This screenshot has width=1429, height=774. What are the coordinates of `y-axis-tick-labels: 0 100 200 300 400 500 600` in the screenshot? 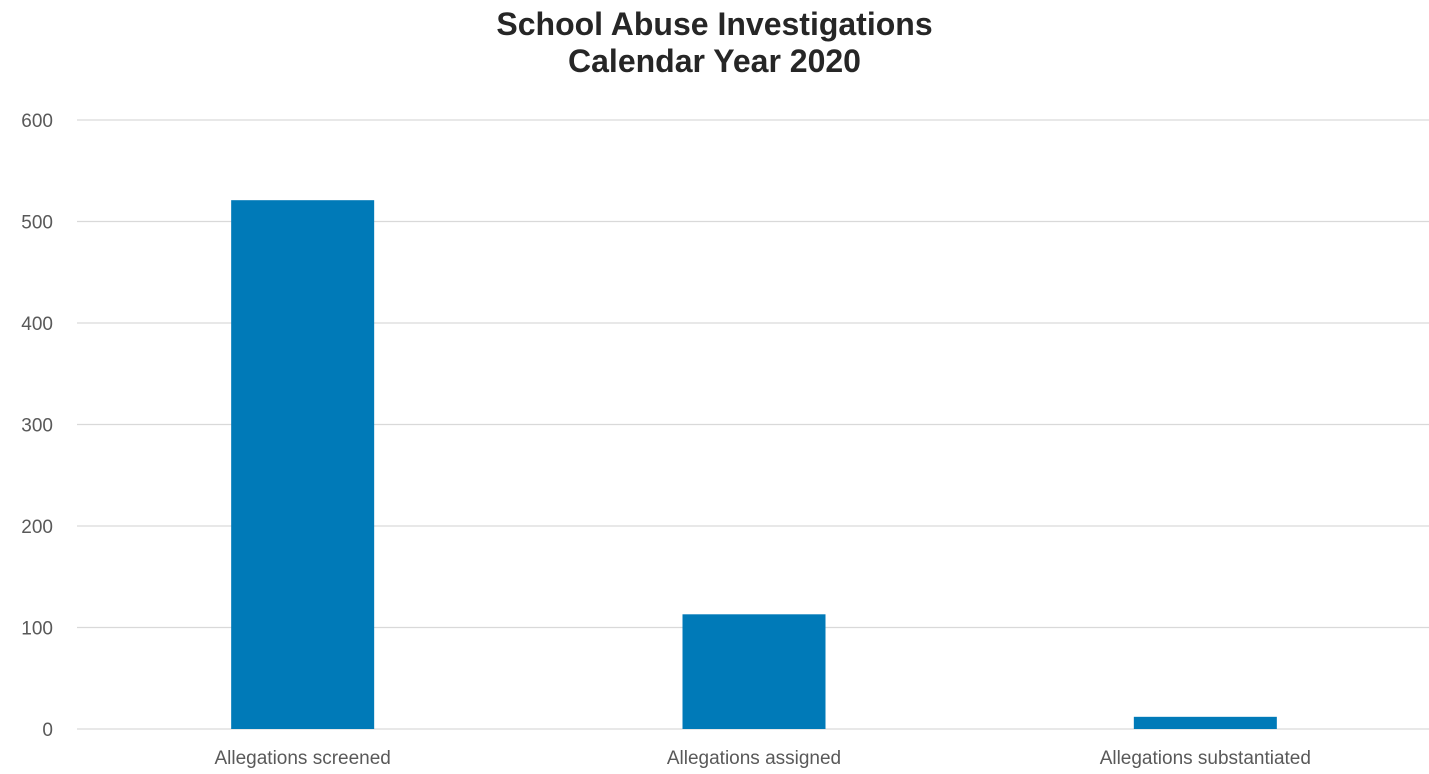 It's located at (37, 426).